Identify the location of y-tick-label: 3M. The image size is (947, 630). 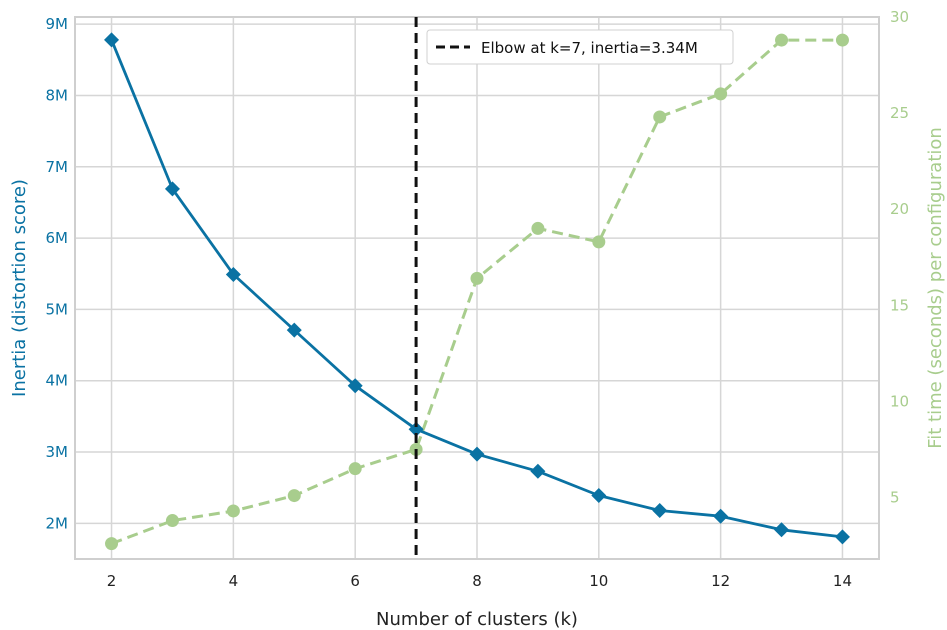
(57, 452).